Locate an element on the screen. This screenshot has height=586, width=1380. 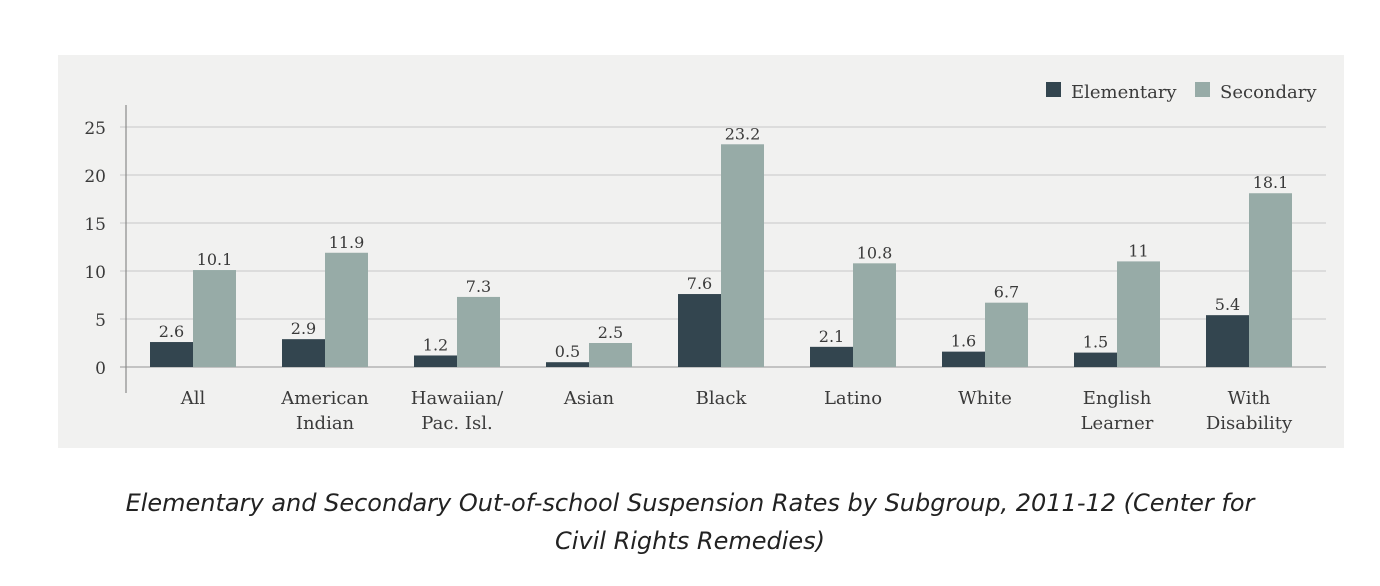
y-tick-label: 20 is located at coordinates (95, 177).